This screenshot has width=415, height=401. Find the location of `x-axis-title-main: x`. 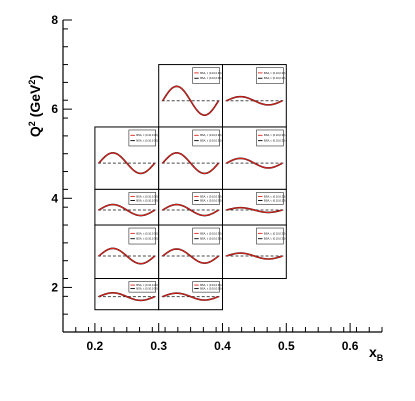

x-axis-title-main: x is located at coordinates (373, 352).